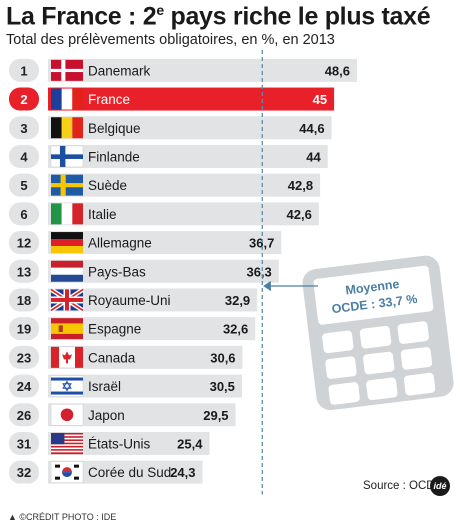  Describe the element at coordinates (172, 99) in the screenshot. I see `country-row: 2 France 45` at that location.